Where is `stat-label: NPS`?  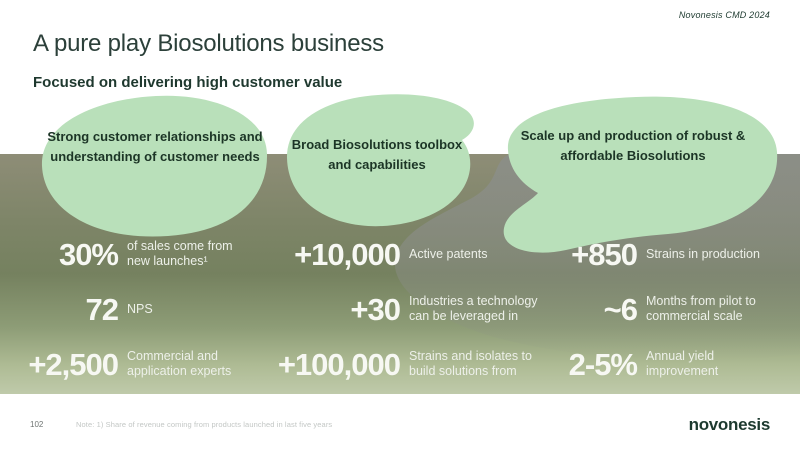
stat-label: NPS is located at coordinates (140, 308).